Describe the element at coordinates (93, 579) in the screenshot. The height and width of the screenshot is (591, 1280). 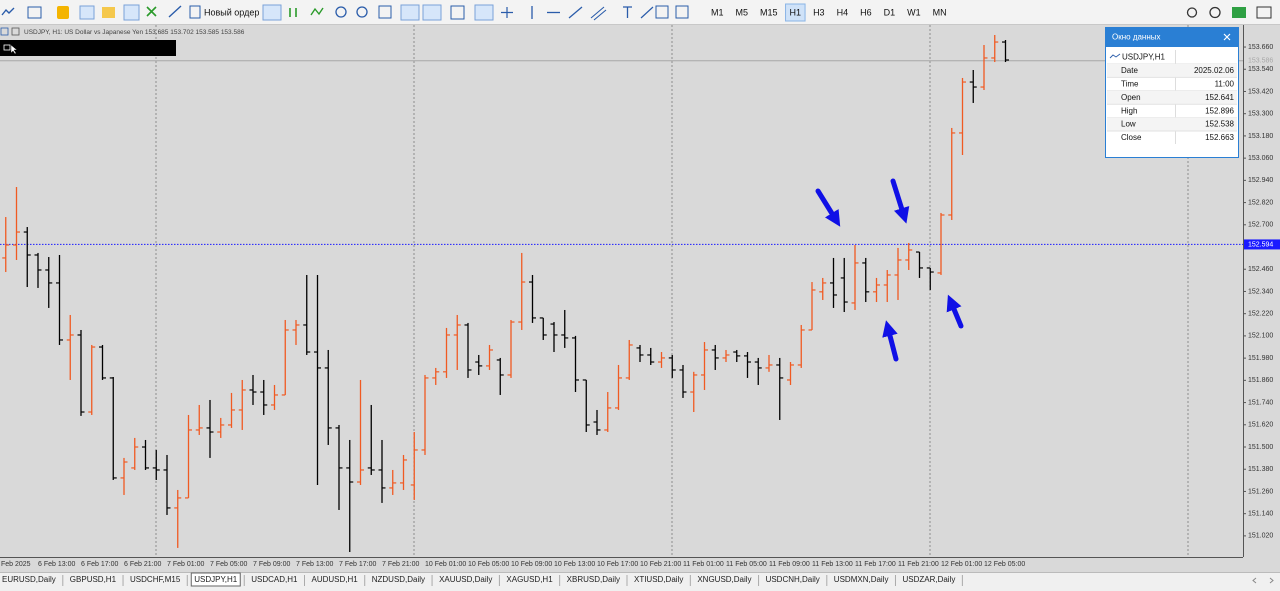
I see `tab: GBPUSD,H1` at that location.